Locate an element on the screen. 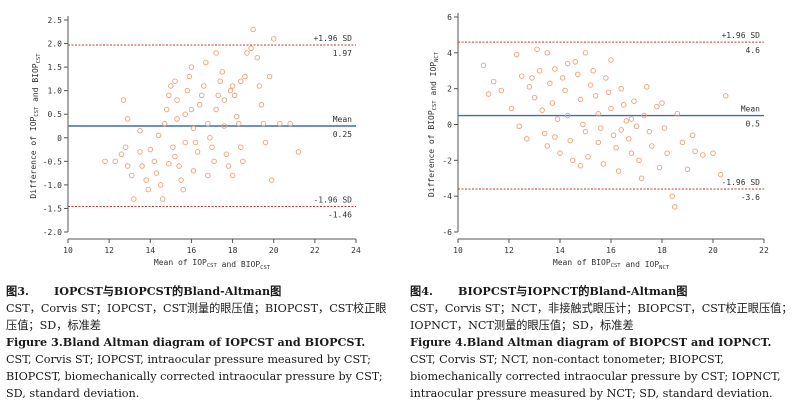 Image resolution: width=796 pixels, height=417 pixels. figure-4-cn-title-text: BIOPCST与IOPNCT的Bland-Altman图 is located at coordinates (573, 291).